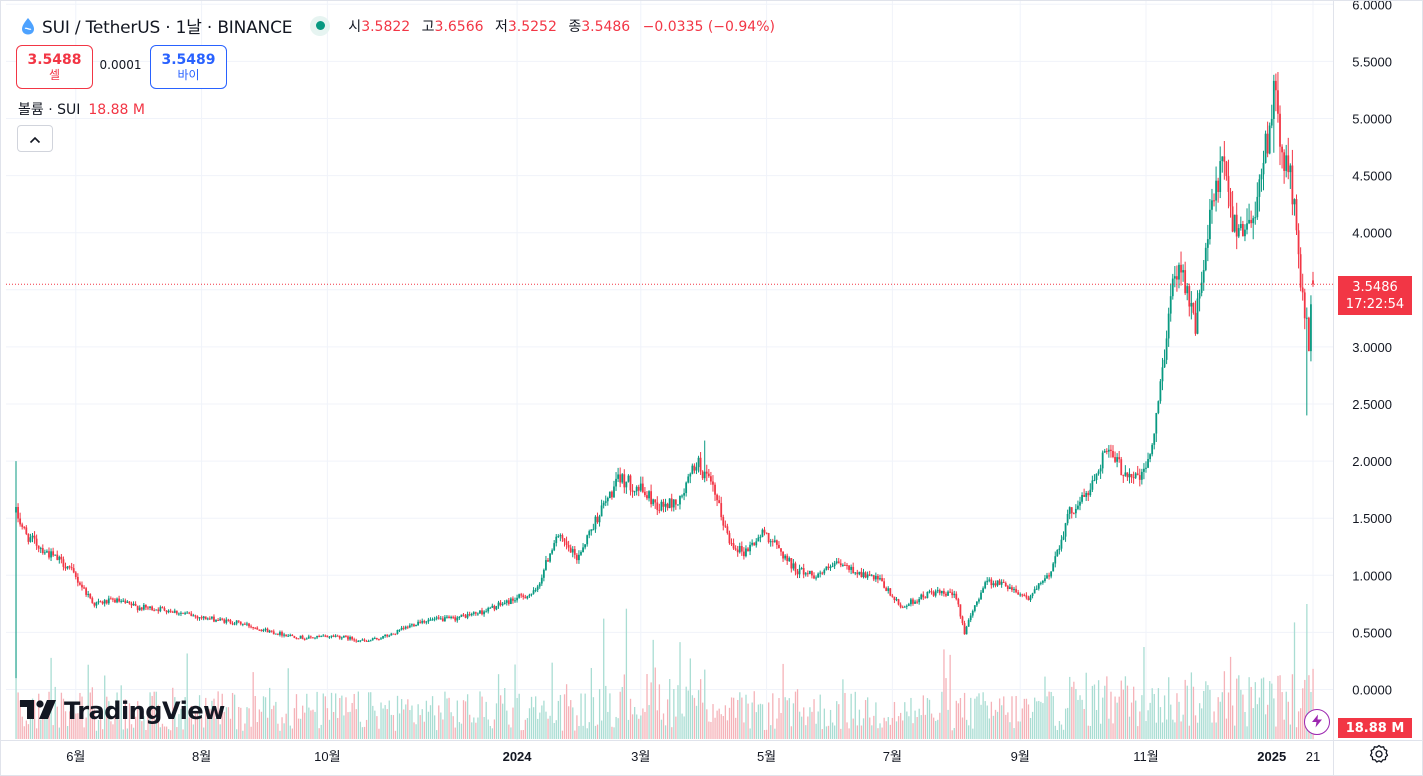 This screenshot has width=1423, height=776. What do you see at coordinates (188, 67) in the screenshot?
I see `buy-button: 3.5489 바이` at bounding box center [188, 67].